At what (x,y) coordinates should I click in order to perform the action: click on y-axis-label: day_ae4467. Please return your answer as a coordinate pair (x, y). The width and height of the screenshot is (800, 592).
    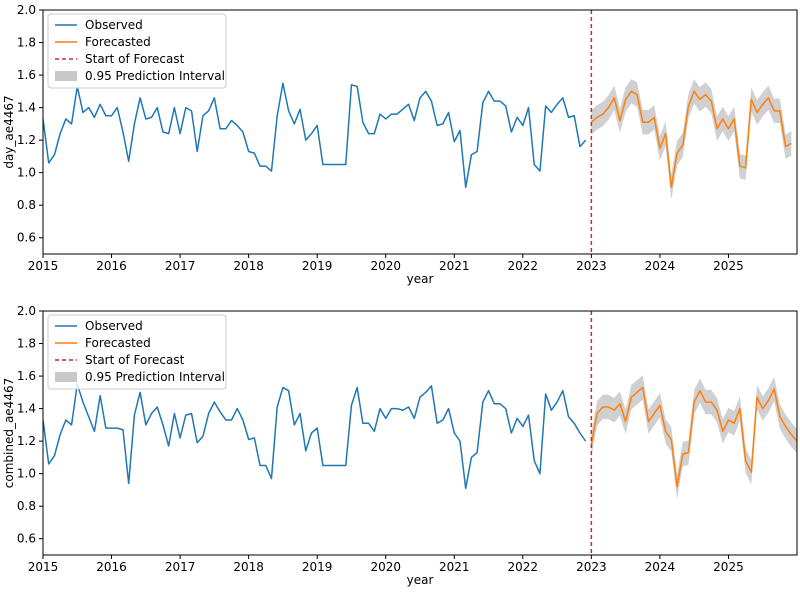
    Looking at the image, I should click on (9, 131).